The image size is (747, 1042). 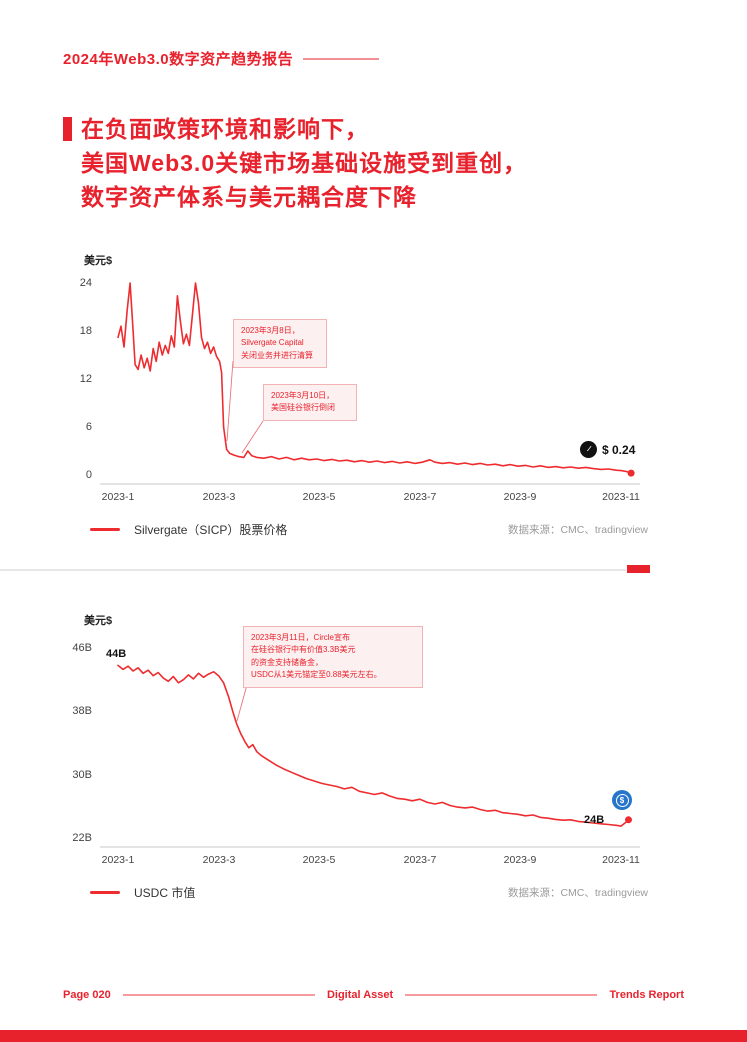 I want to click on annotation-silvergate-liquidation: 2023年3月8日， Silvergate Capital 关闭业务并进行清算, so click(x=280, y=344).